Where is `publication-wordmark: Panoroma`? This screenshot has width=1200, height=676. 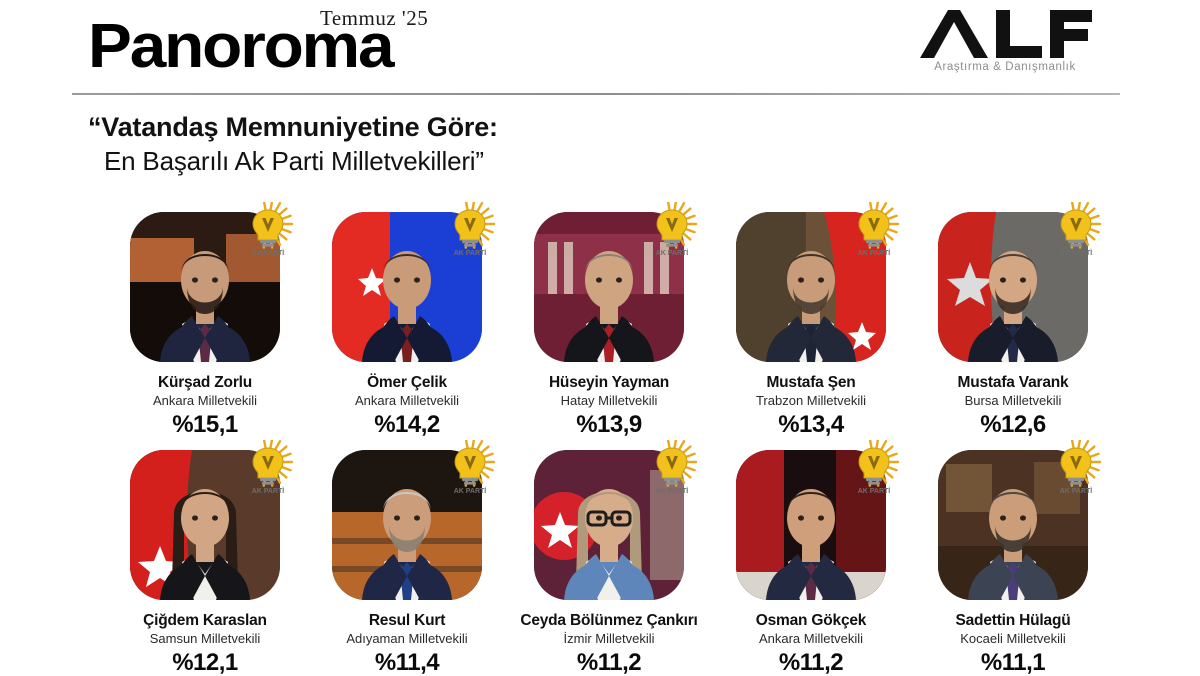
publication-wordmark: Panoroma is located at coordinates (241, 46).